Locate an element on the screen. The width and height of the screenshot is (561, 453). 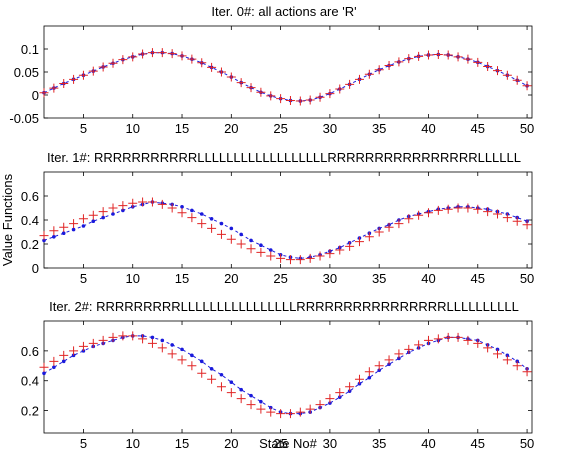
x-tick-label: 50 is located at coordinates (527, 443).